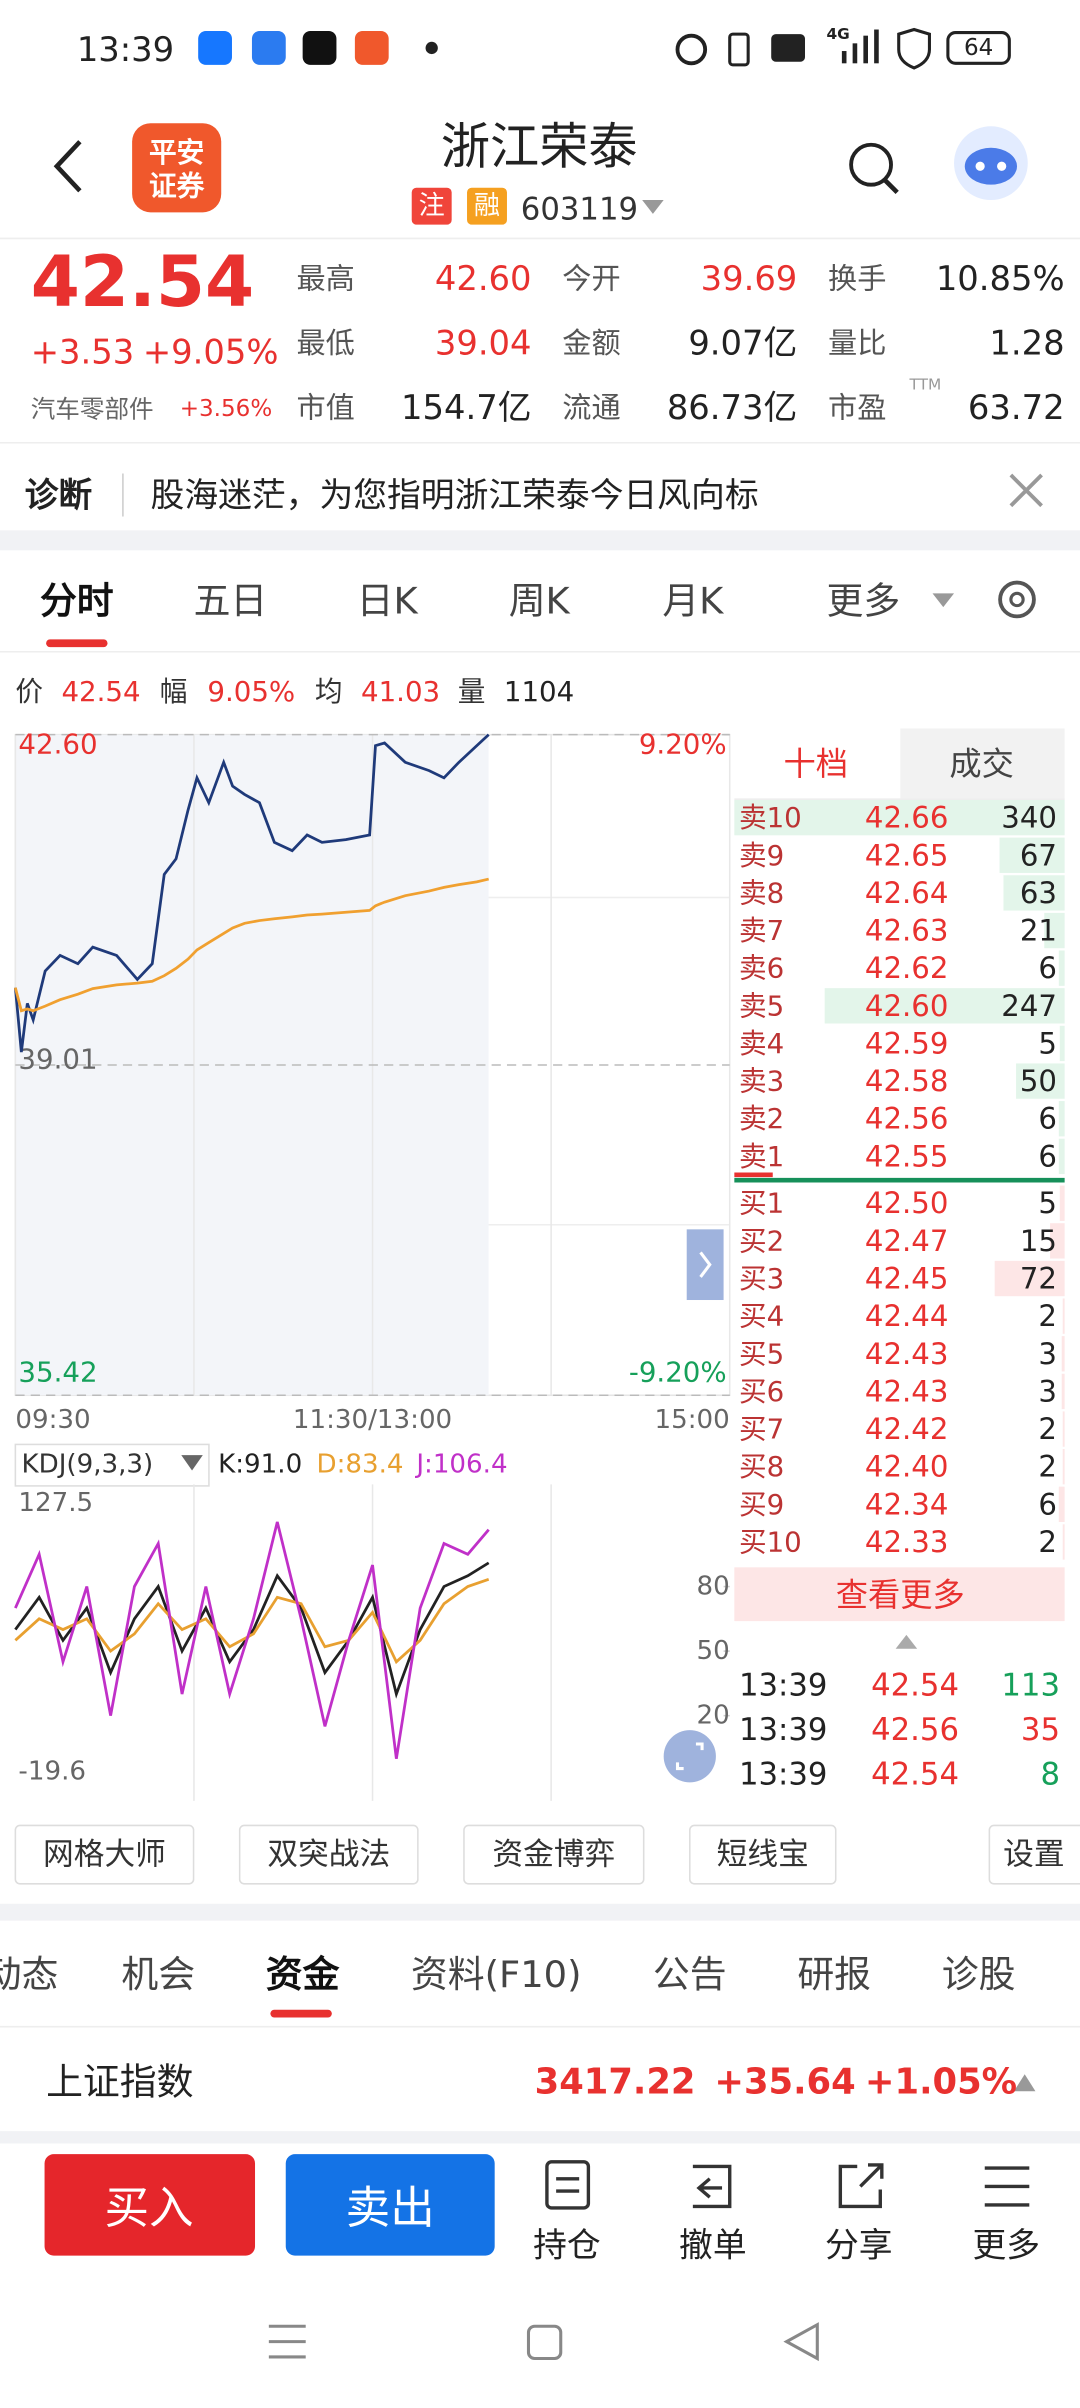 This screenshot has width=1080, height=2408. I want to click on section-tab: 诊股, so click(979, 1974).